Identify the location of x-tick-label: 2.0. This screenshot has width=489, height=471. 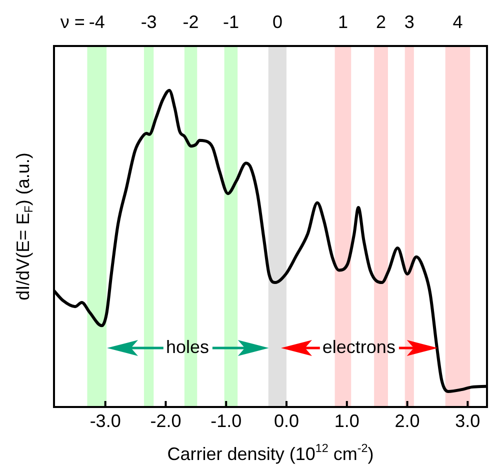
(407, 420).